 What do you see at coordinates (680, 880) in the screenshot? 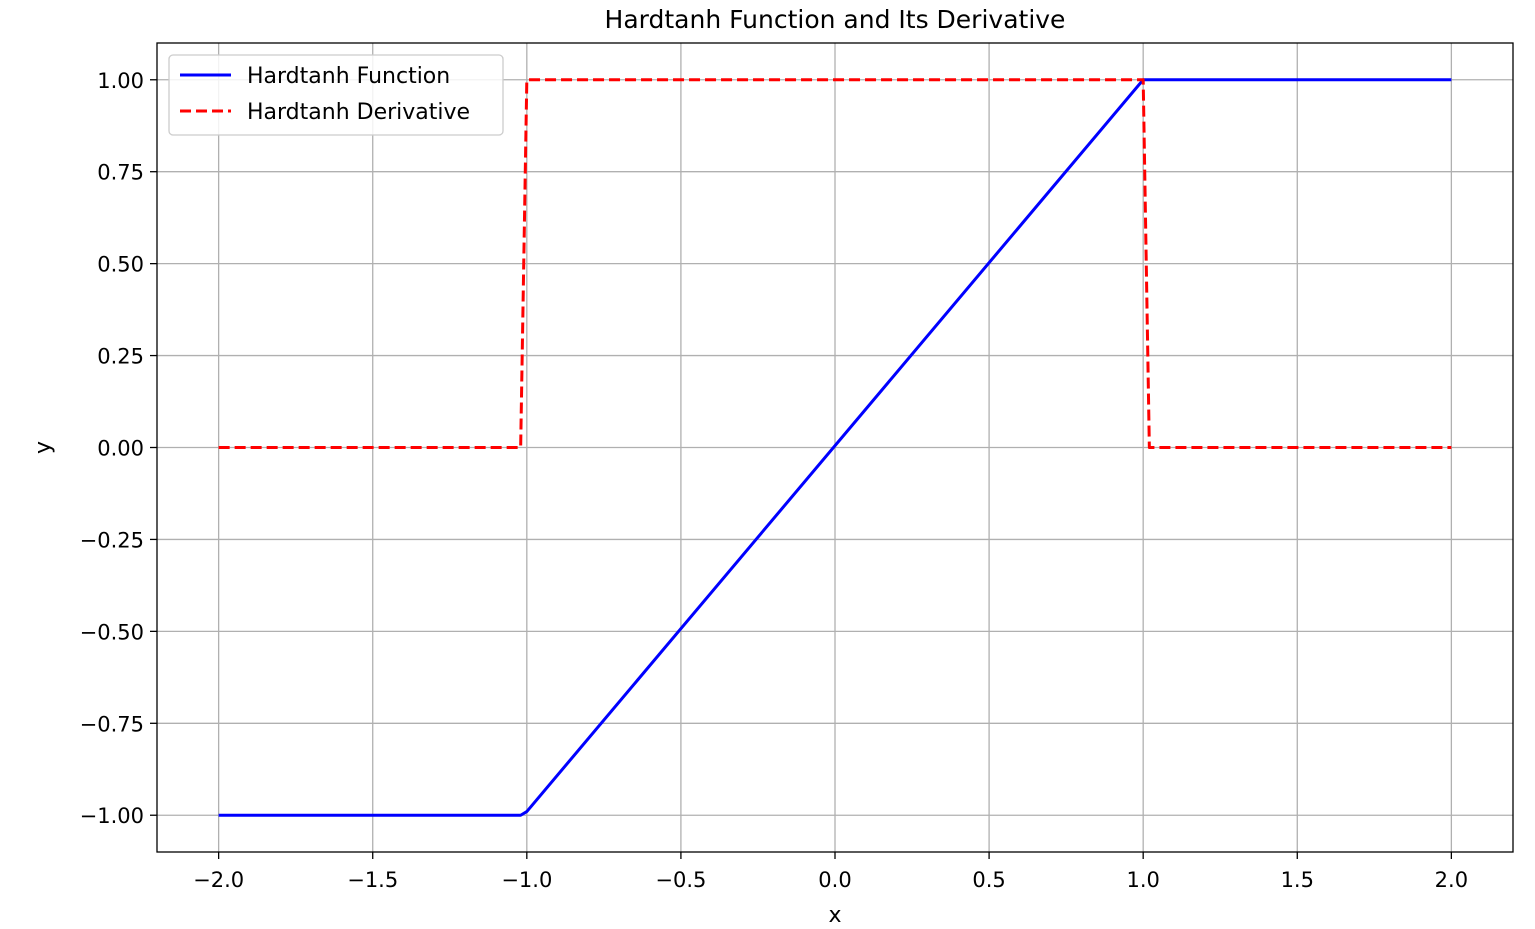
I see `x-tick-label: −0.5` at bounding box center [680, 880].